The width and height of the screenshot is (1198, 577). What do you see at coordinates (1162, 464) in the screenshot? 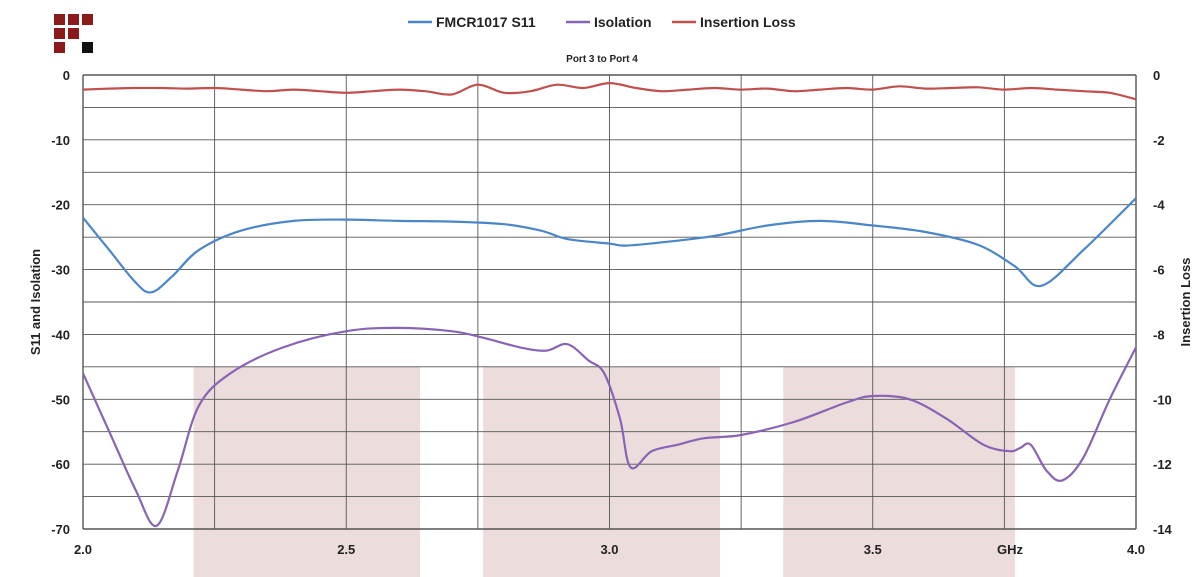
I see `y2-tick-label: -12` at bounding box center [1162, 464].